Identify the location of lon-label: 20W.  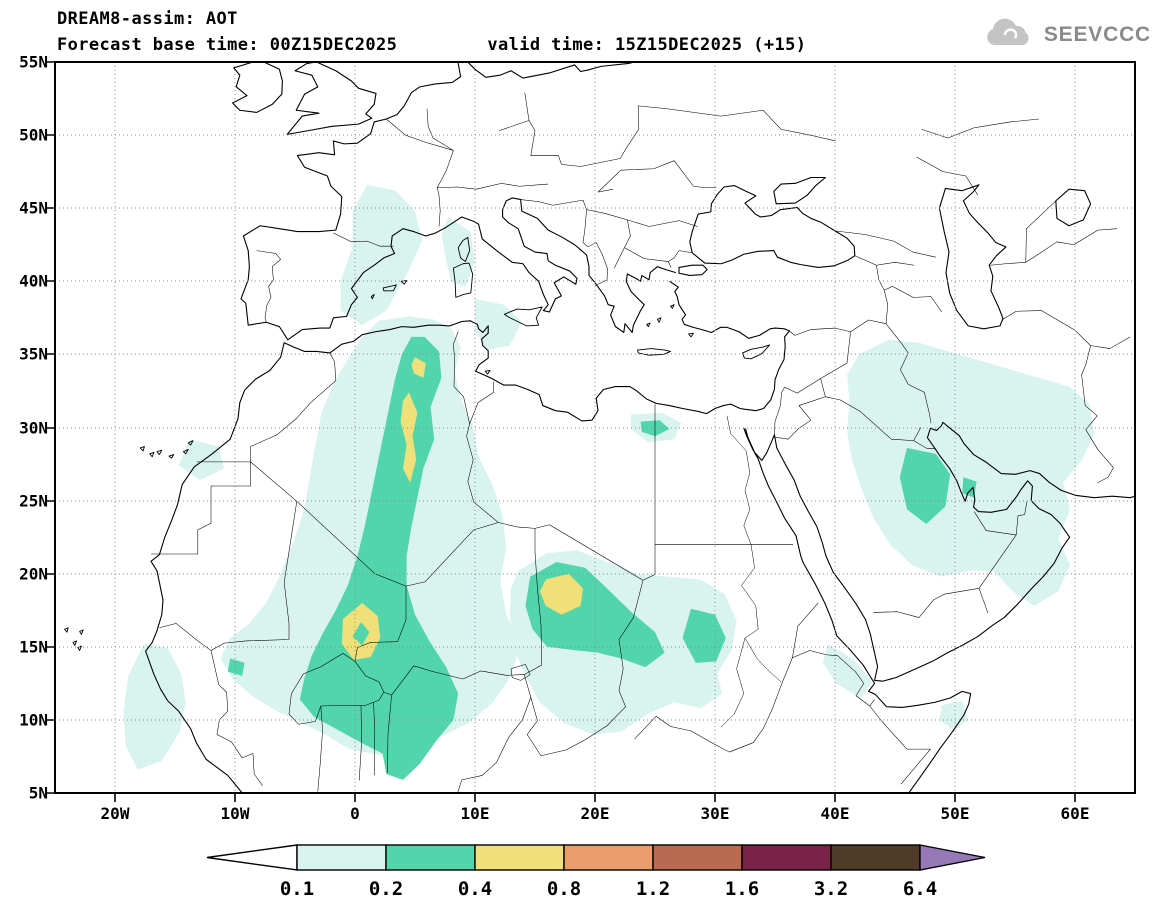
(115, 813).